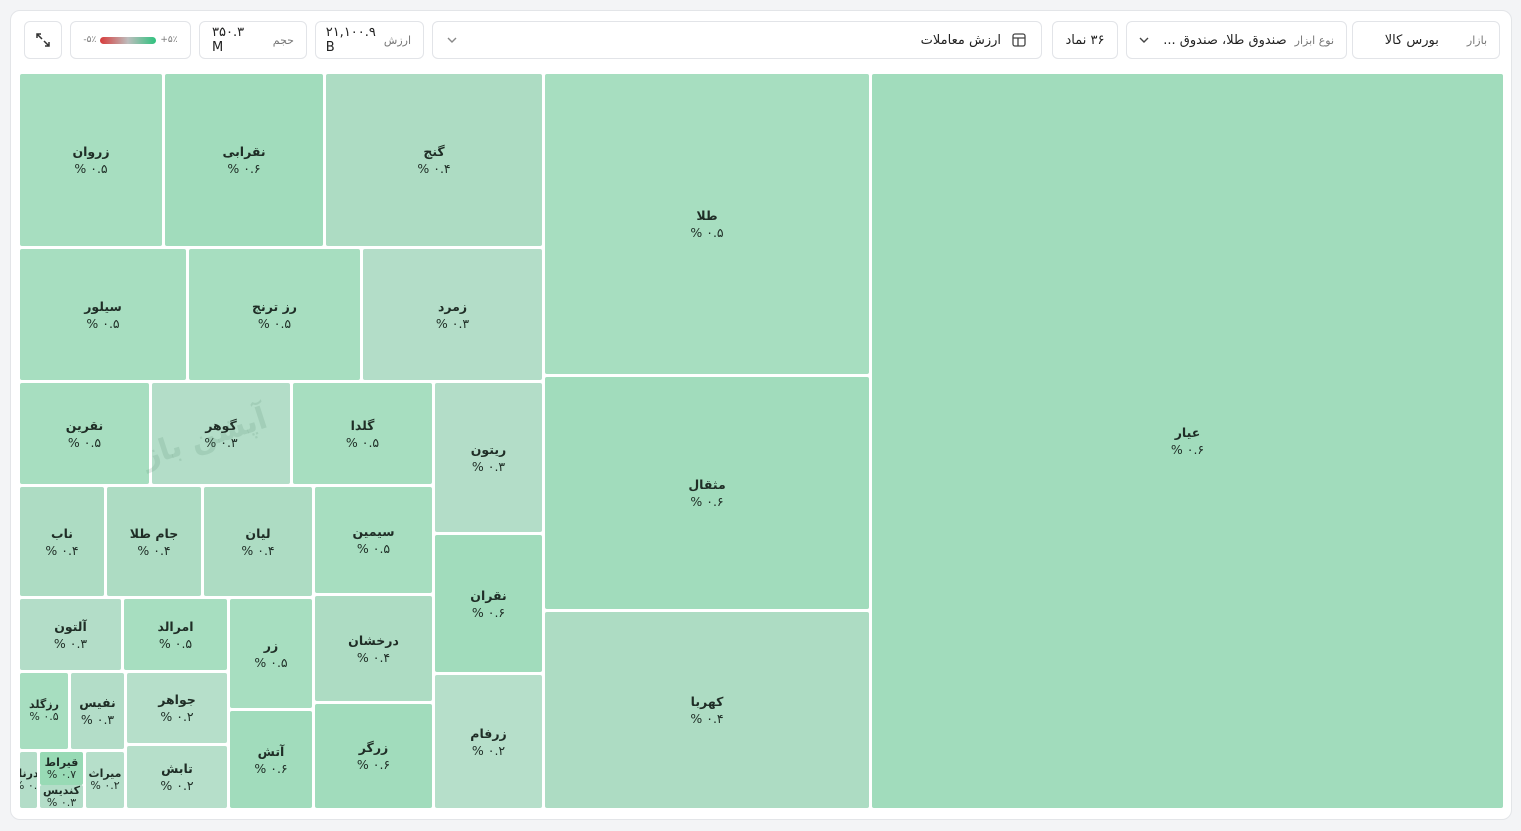  Describe the element at coordinates (488, 449) in the screenshot. I see `tile-symbol: ریتون` at that location.